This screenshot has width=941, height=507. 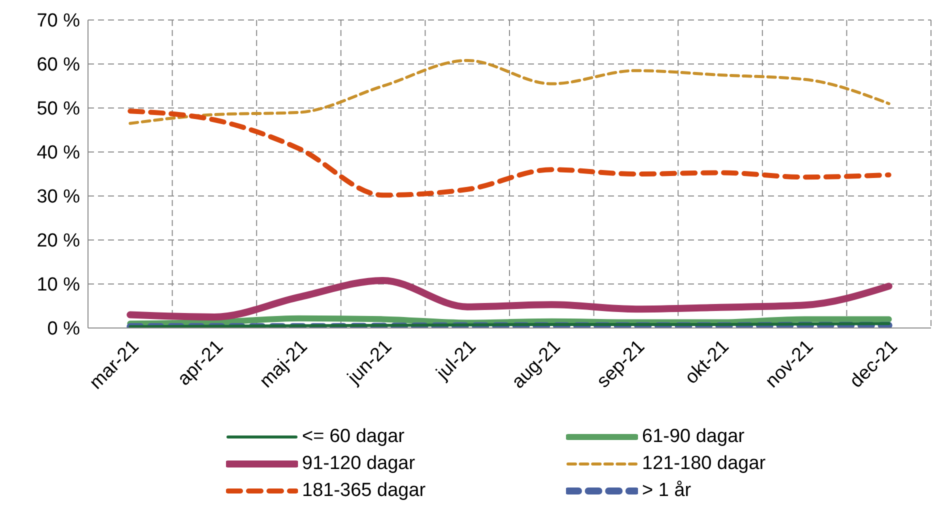 What do you see at coordinates (58, 285) in the screenshot?
I see `y-tick-label: 10 %` at bounding box center [58, 285].